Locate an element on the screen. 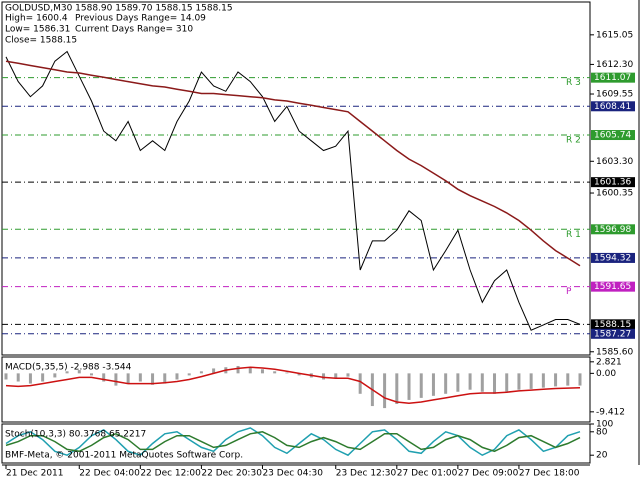 The width and height of the screenshot is (640, 480). level-label: 1611.07 is located at coordinates (612, 78).